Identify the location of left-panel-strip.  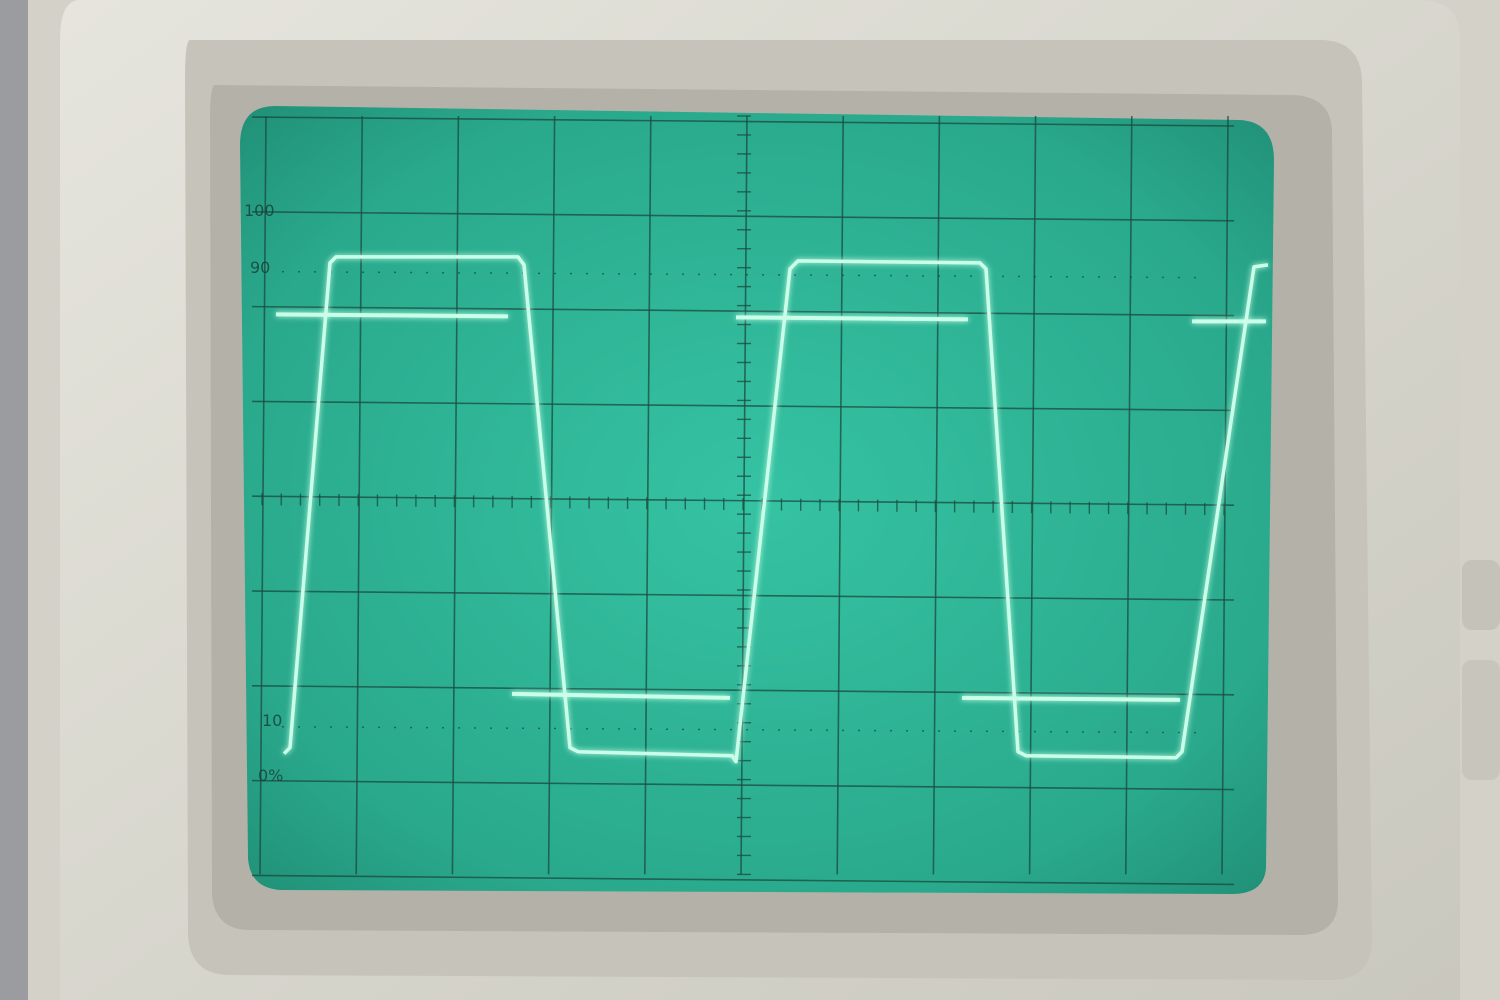
(14, 500).